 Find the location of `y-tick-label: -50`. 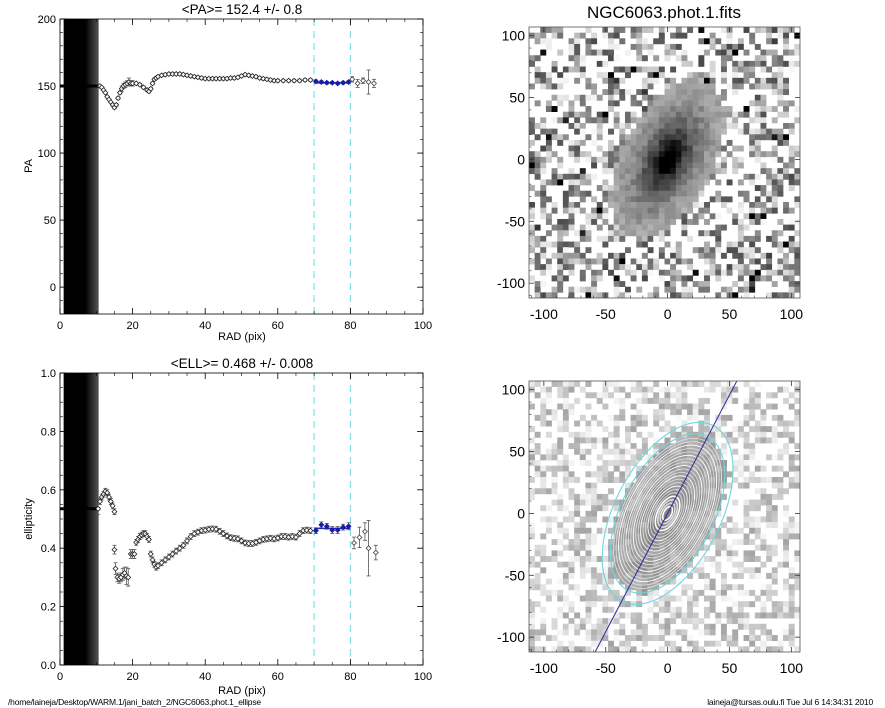

y-tick-label: -50 is located at coordinates (515, 221).